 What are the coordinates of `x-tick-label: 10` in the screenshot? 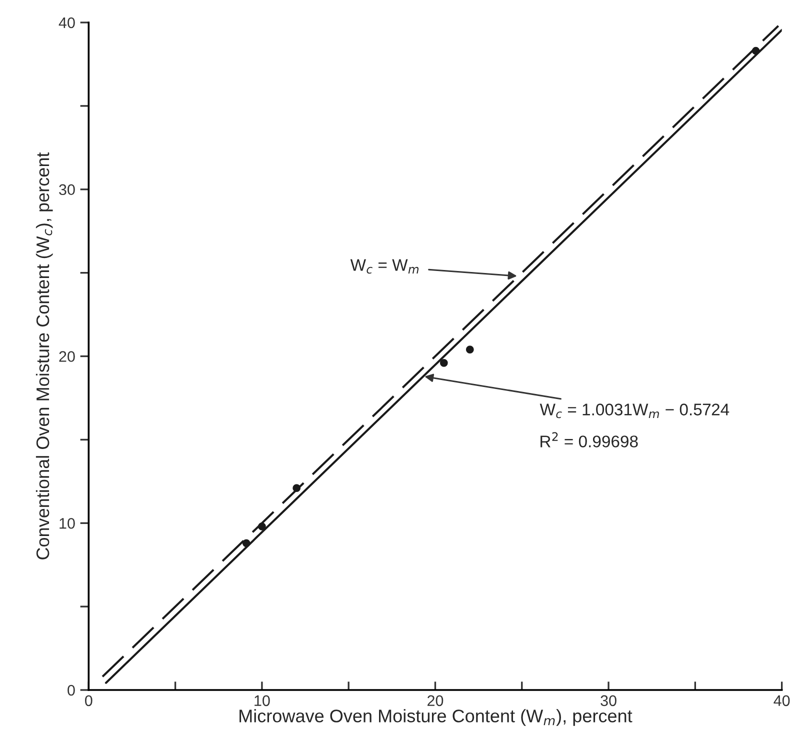 It's located at (262, 700).